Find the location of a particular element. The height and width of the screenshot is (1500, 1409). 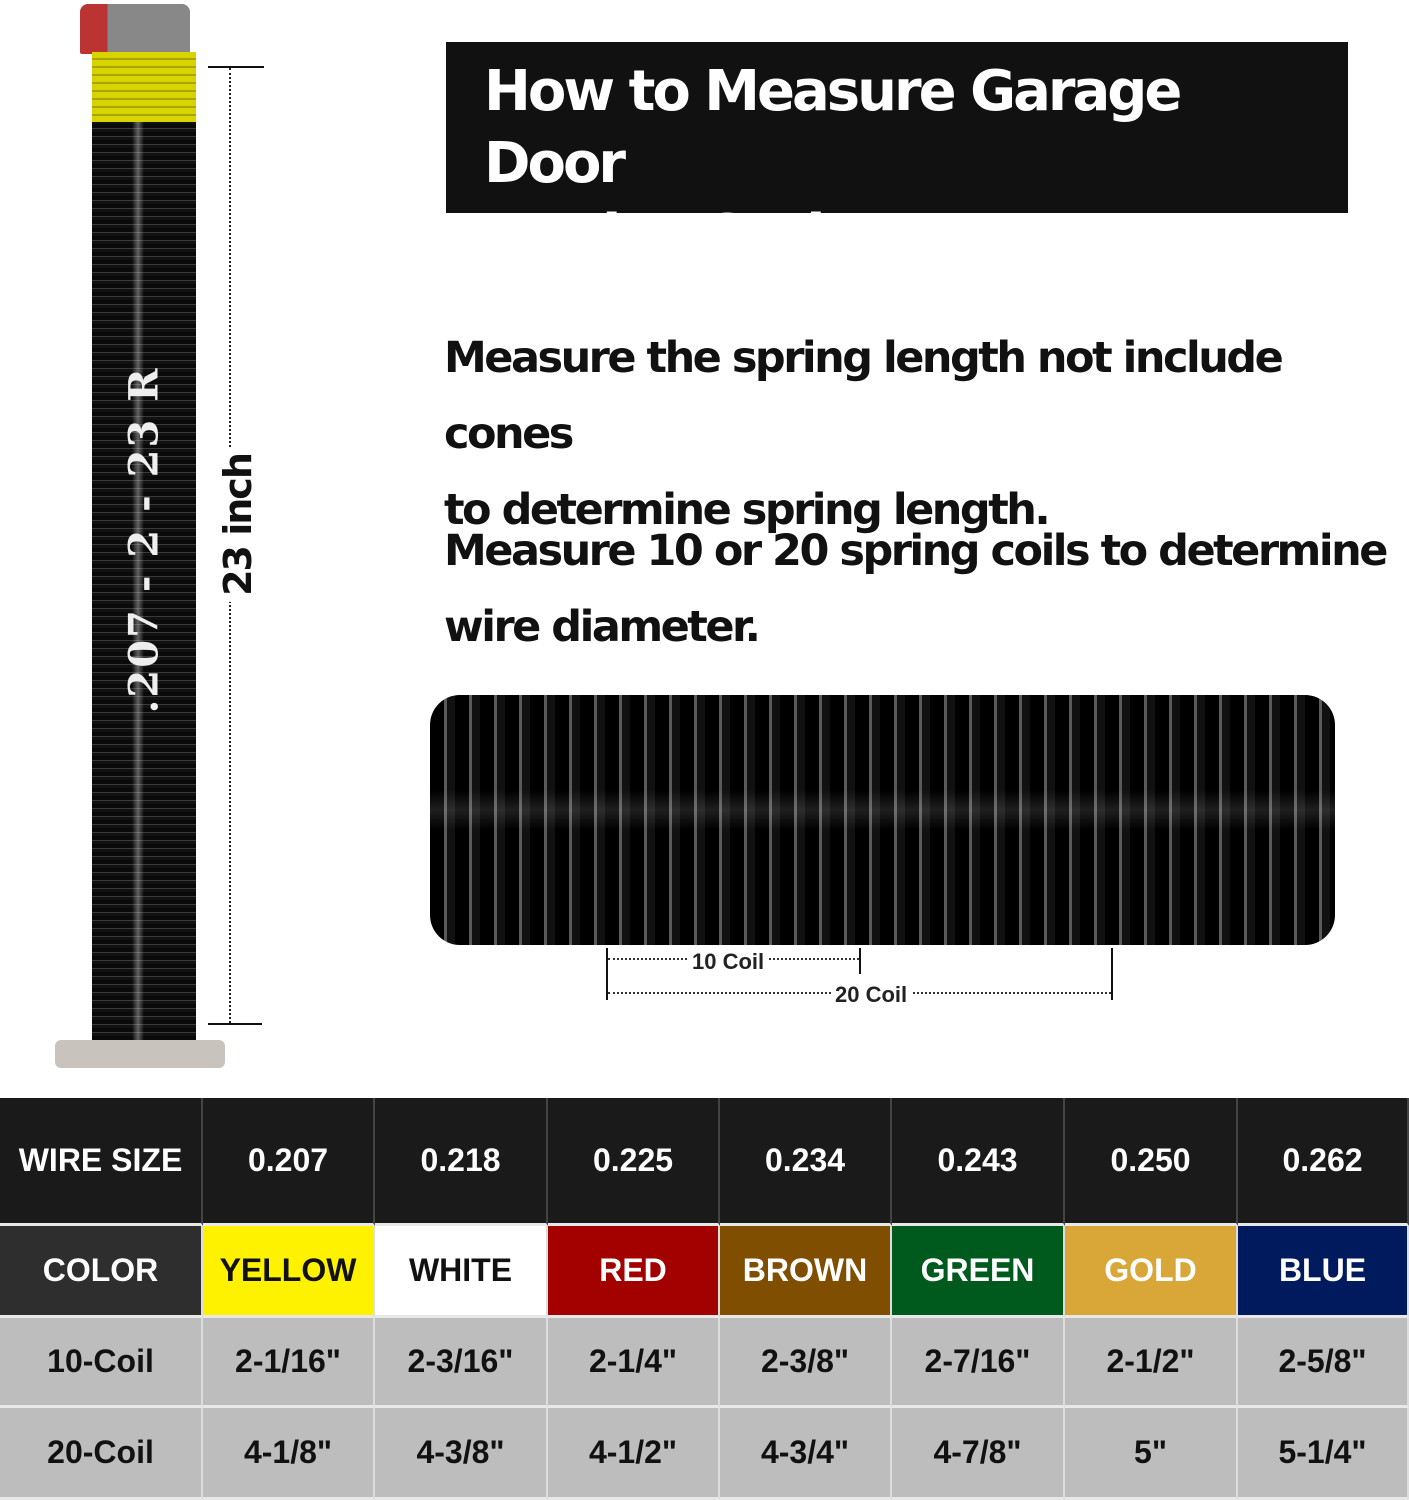

instruction-line: to determine spring length. is located at coordinates (747, 510).